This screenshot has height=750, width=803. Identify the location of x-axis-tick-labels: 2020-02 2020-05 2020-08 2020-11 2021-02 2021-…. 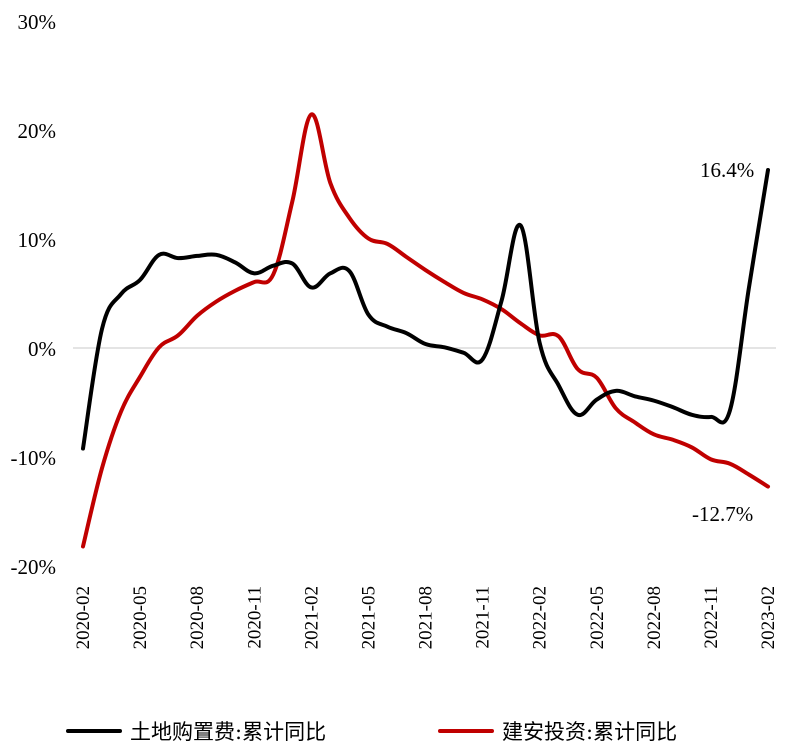
(426, 617).